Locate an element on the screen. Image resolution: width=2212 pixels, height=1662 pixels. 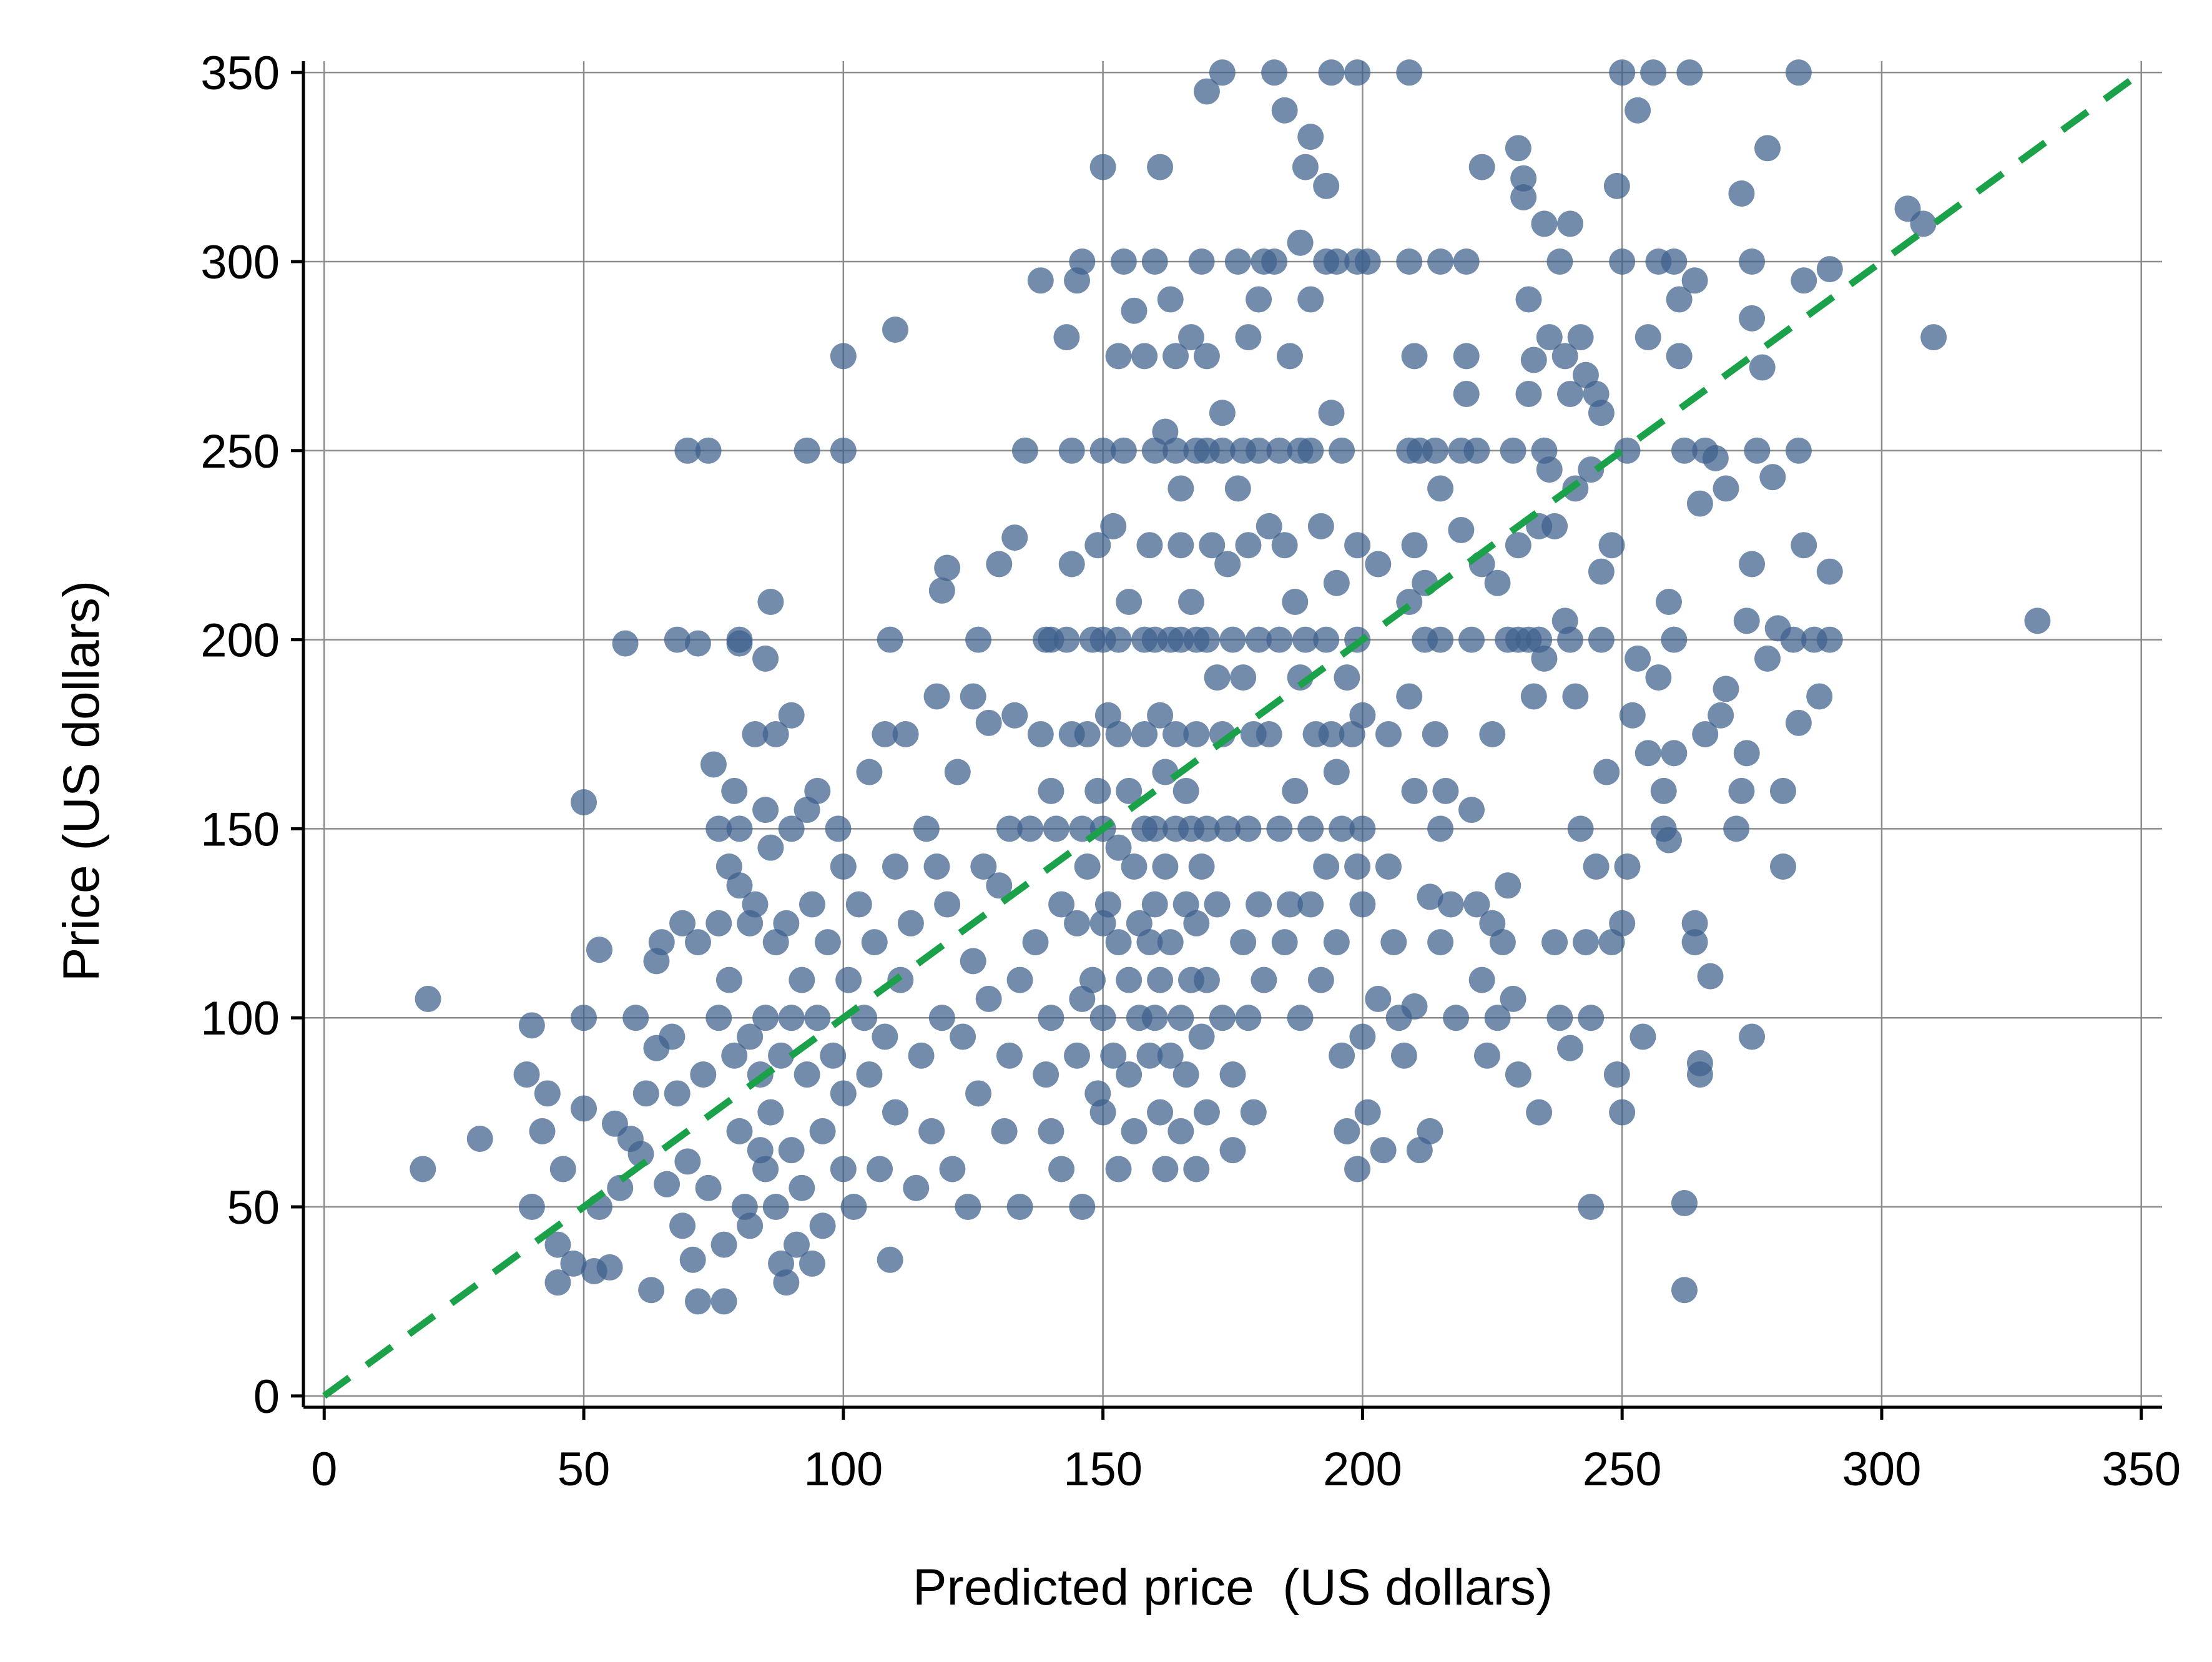
y-tick-label: 100 is located at coordinates (240, 1019).